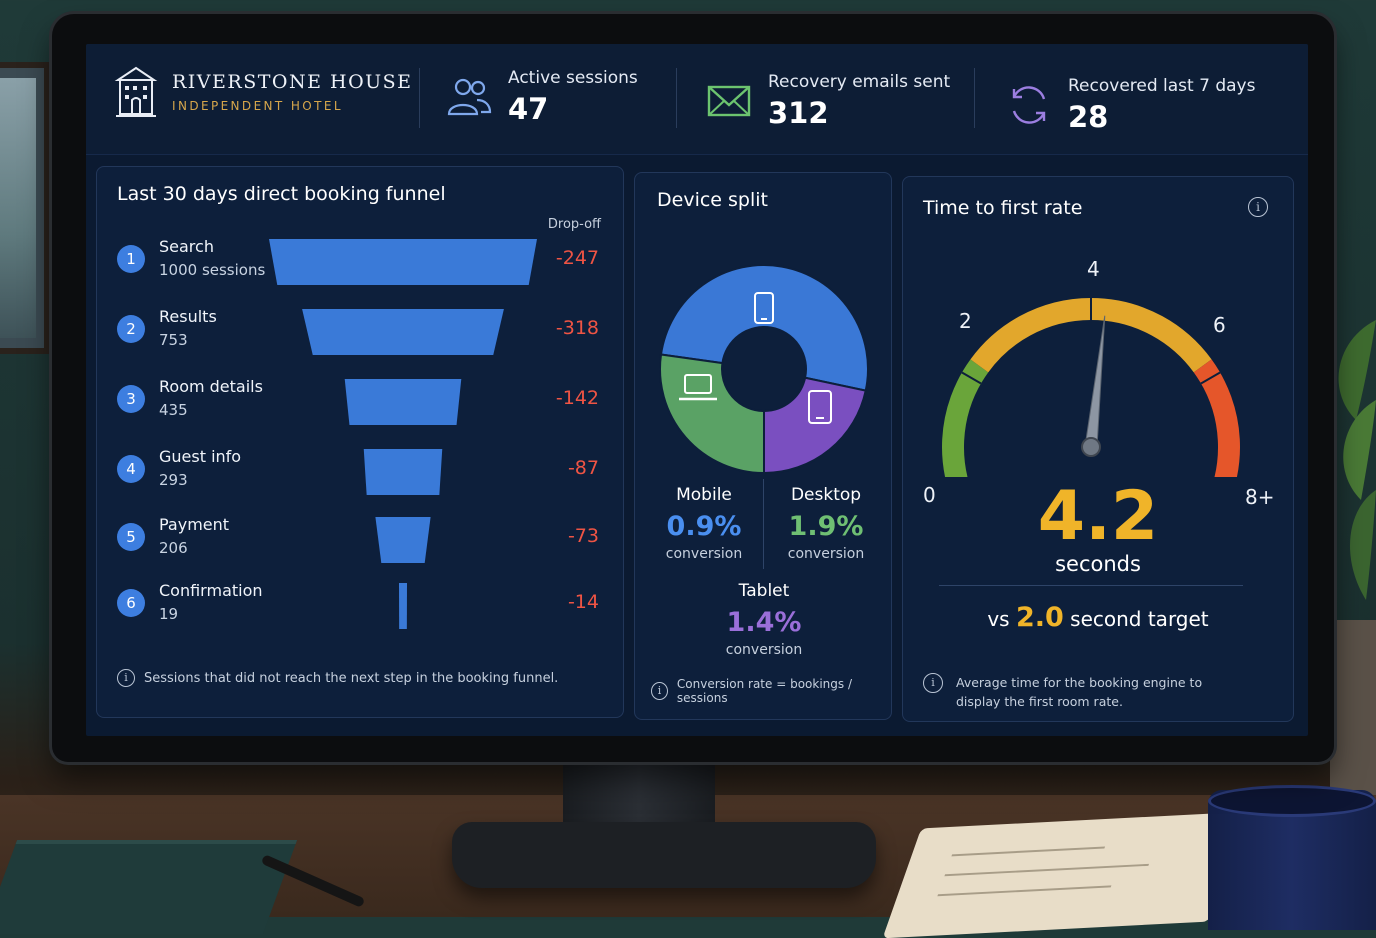 The image size is (1376, 938). What do you see at coordinates (764, 650) in the screenshot?
I see `device-tablet-sub: conversion` at bounding box center [764, 650].